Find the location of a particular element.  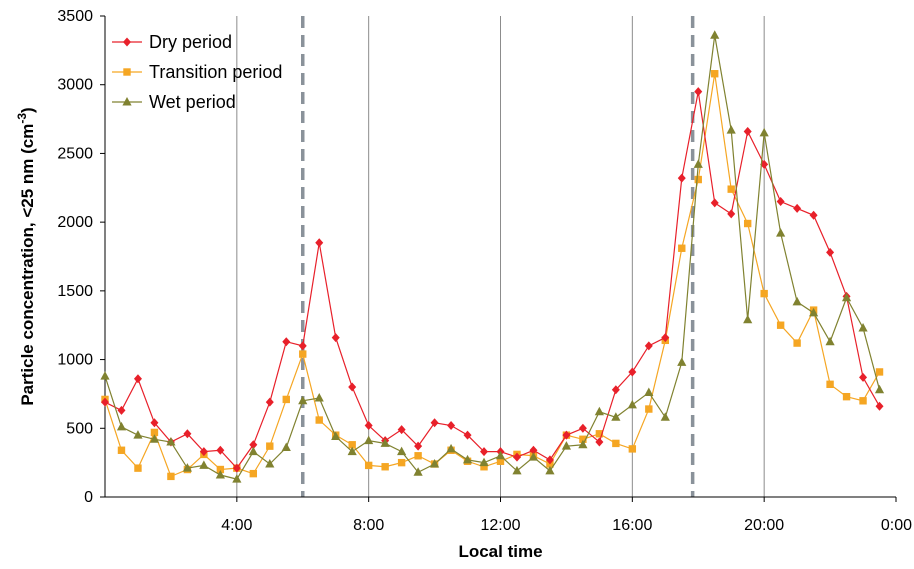

x-tick-label: 0:00 is located at coordinates (896, 525).